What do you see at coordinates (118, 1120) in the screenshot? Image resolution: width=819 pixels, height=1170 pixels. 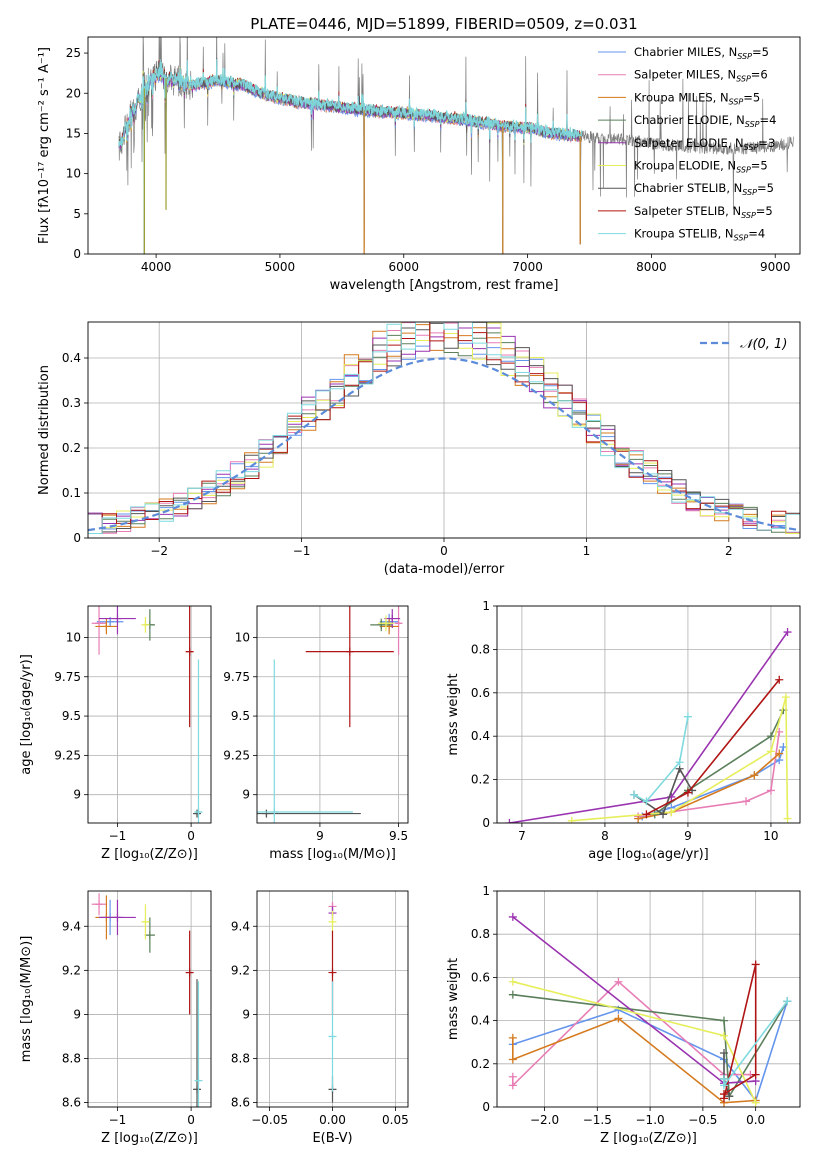 I see `x-tick-label: −1` at bounding box center [118, 1120].